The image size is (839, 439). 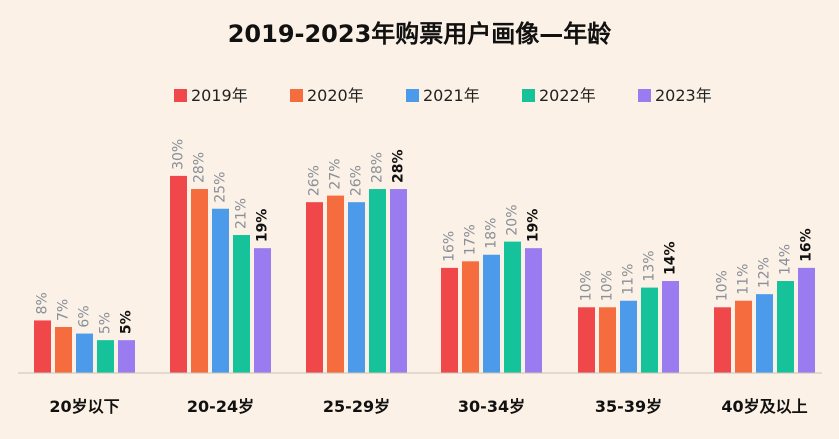 I want to click on data-label-3-1: 17%, so click(x=471, y=239).